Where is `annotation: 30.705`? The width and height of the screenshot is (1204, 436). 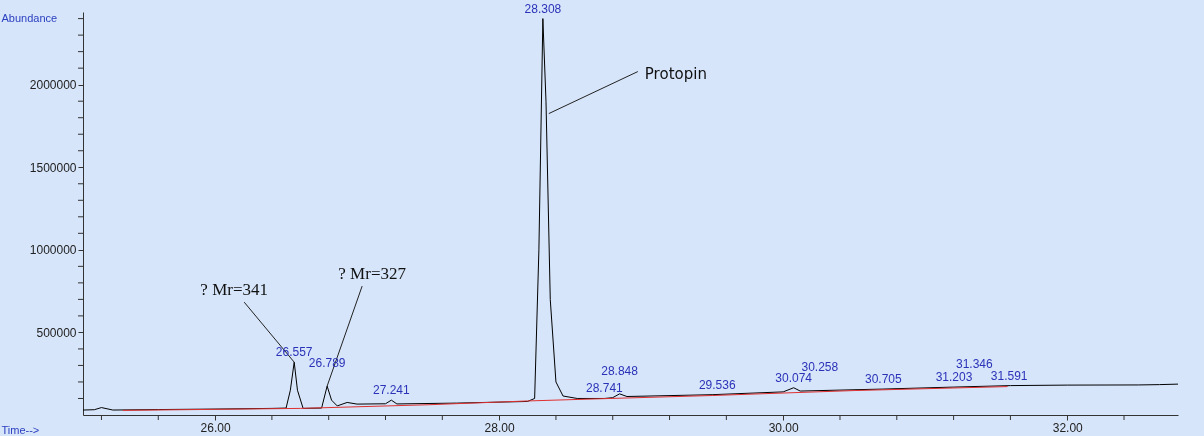
annotation: 30.705 is located at coordinates (883, 379).